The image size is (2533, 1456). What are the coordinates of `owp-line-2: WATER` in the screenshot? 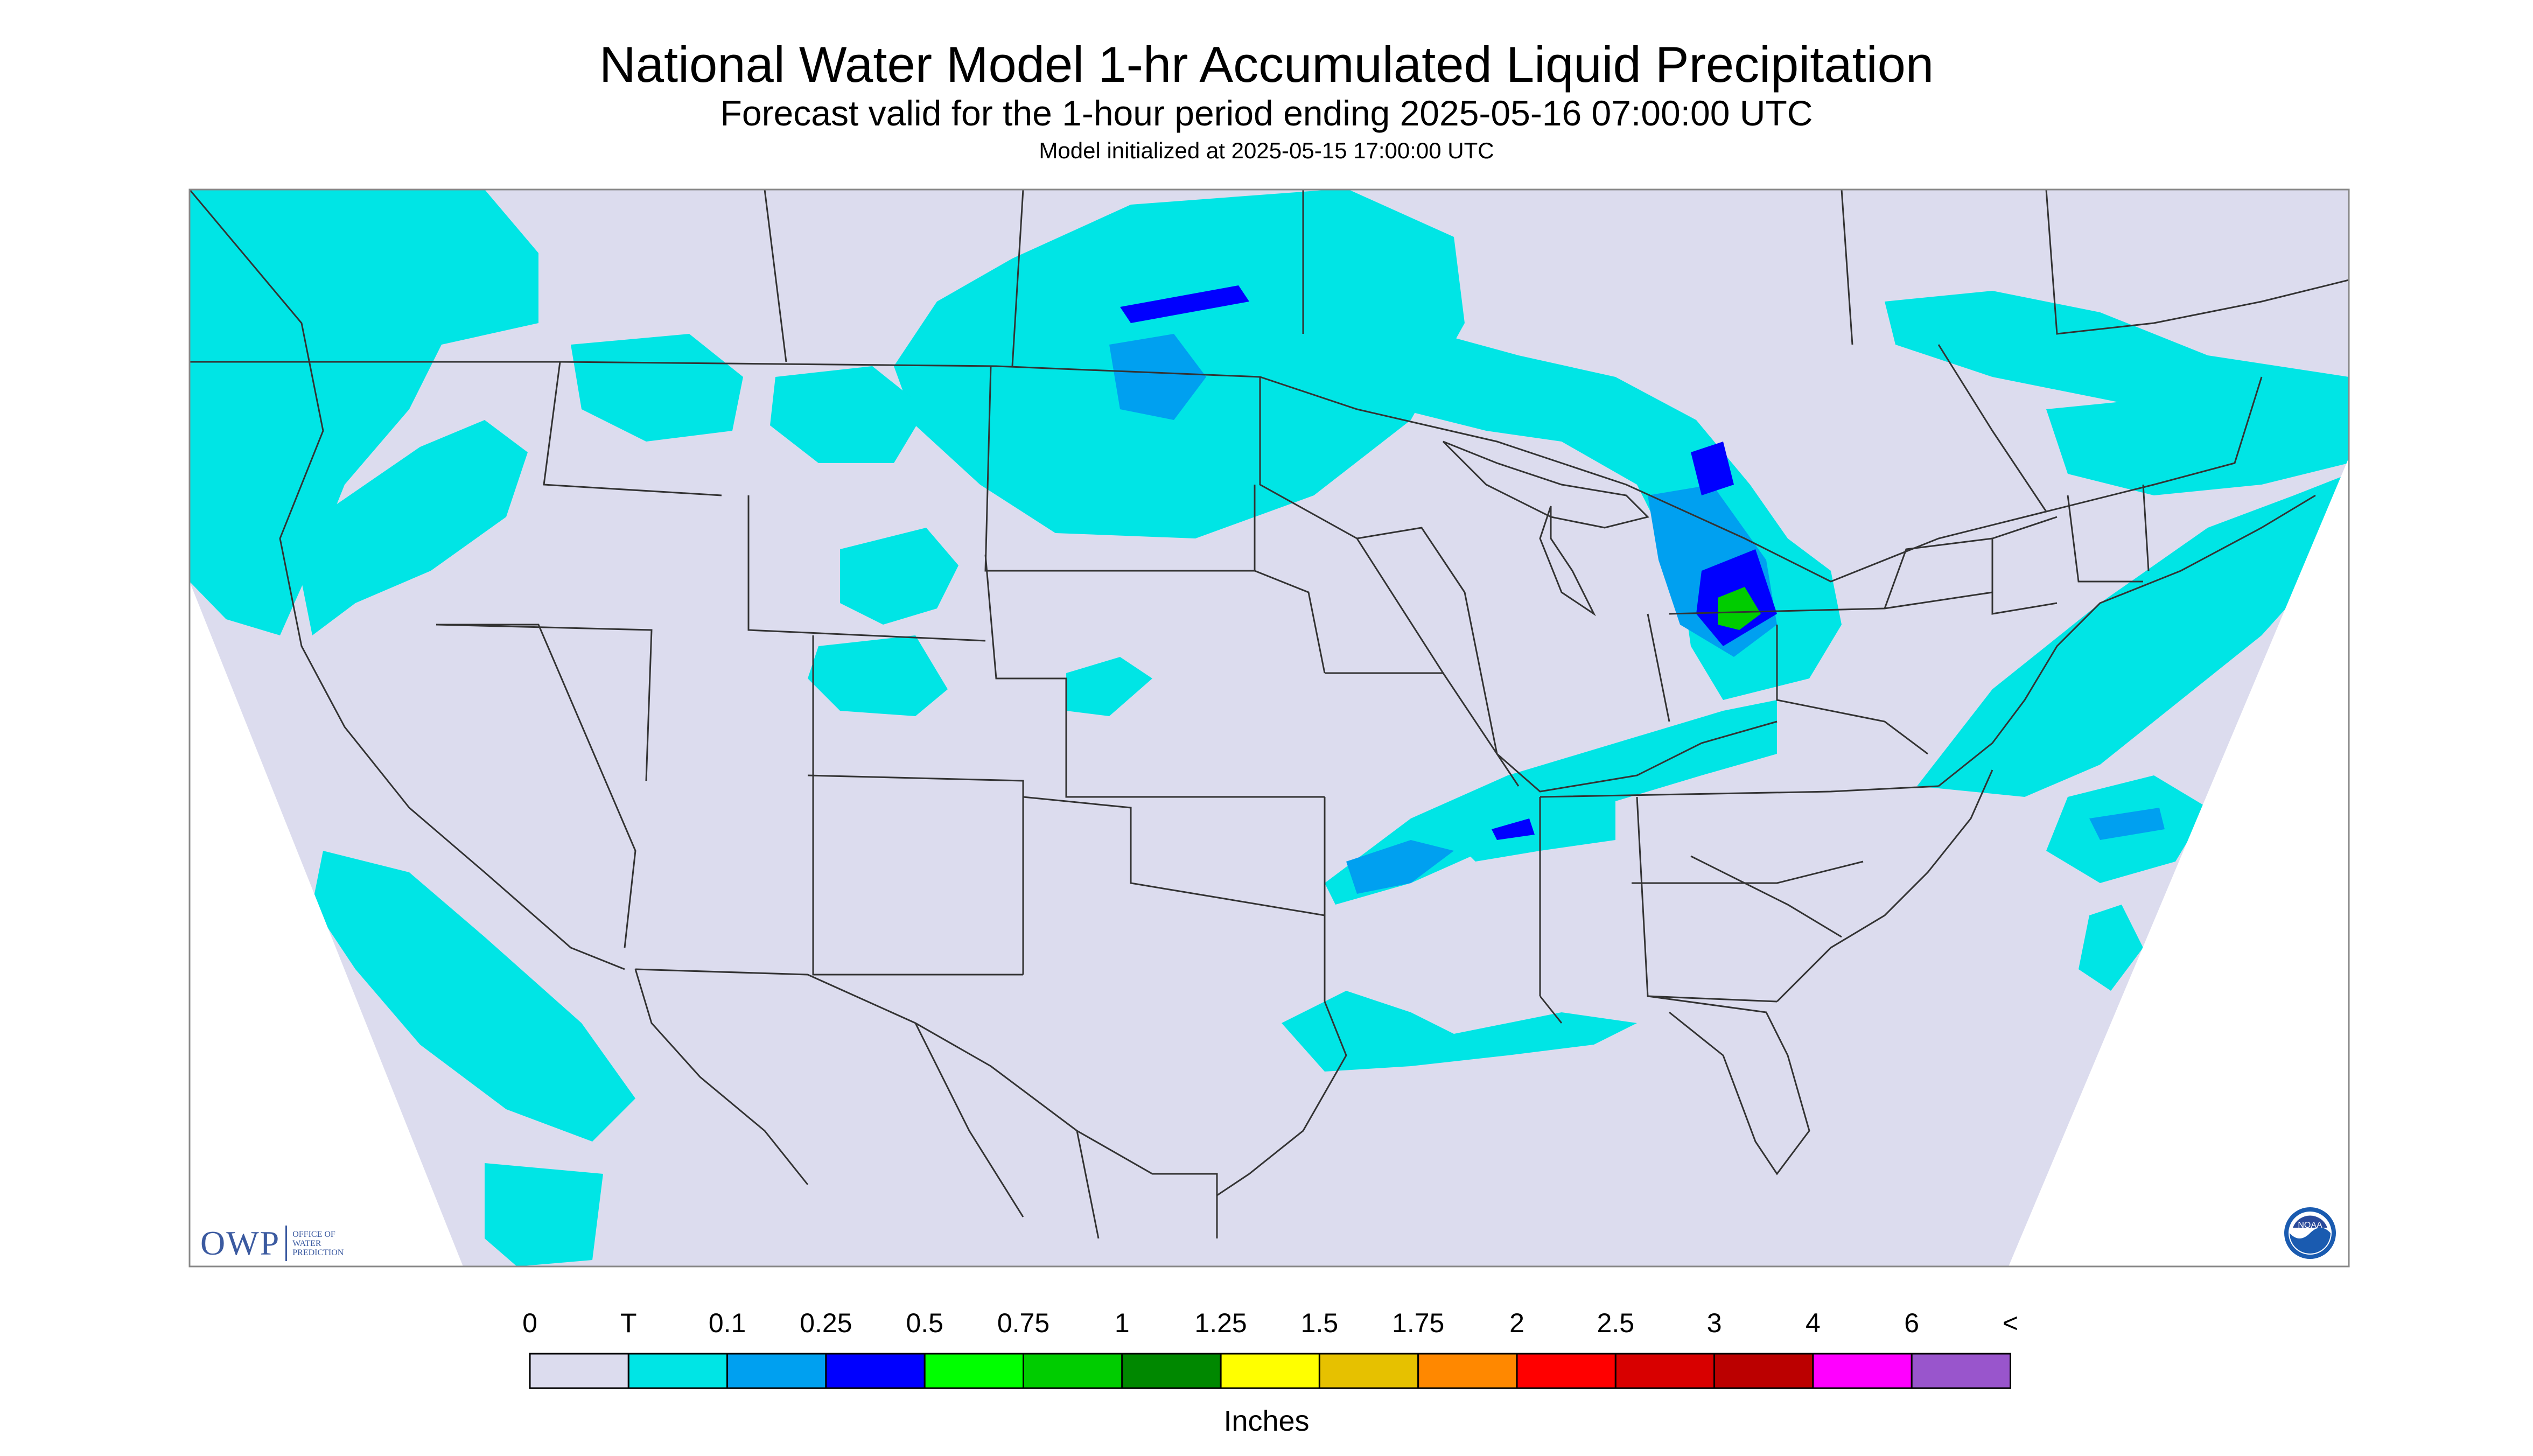 It's located at (306, 1243).